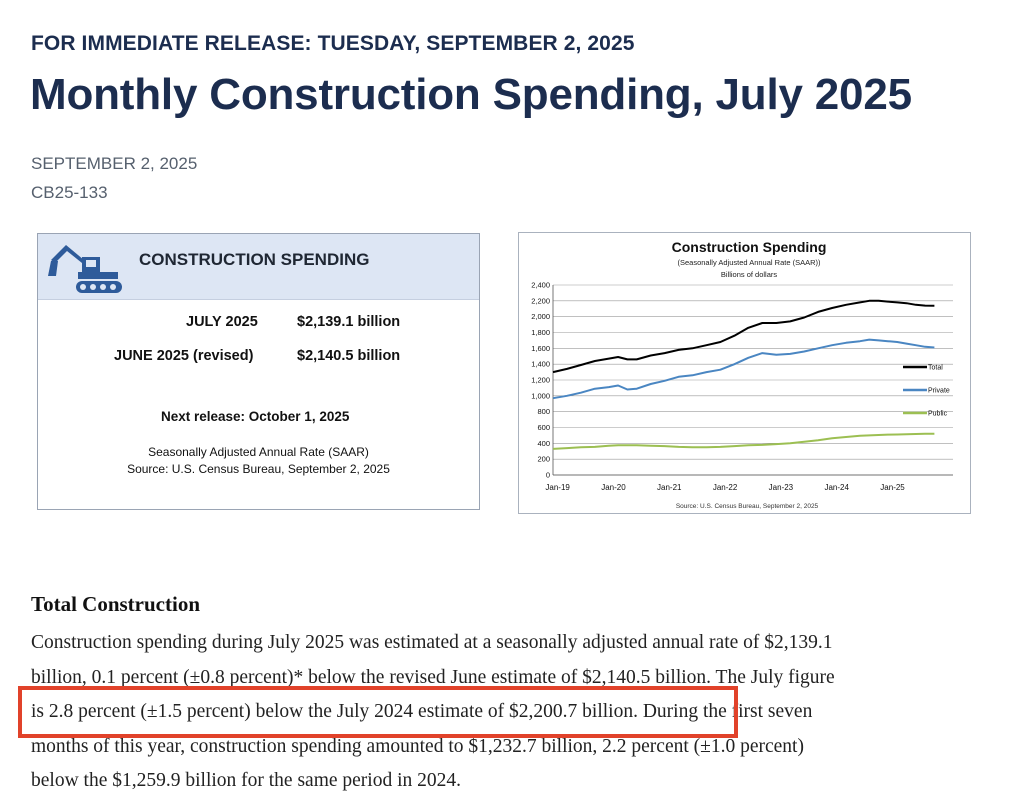 Image resolution: width=1024 pixels, height=805 pixels. Describe the element at coordinates (184, 356) in the screenshot. I see `prior-month-label: JUNE 2025 (revised)` at that location.